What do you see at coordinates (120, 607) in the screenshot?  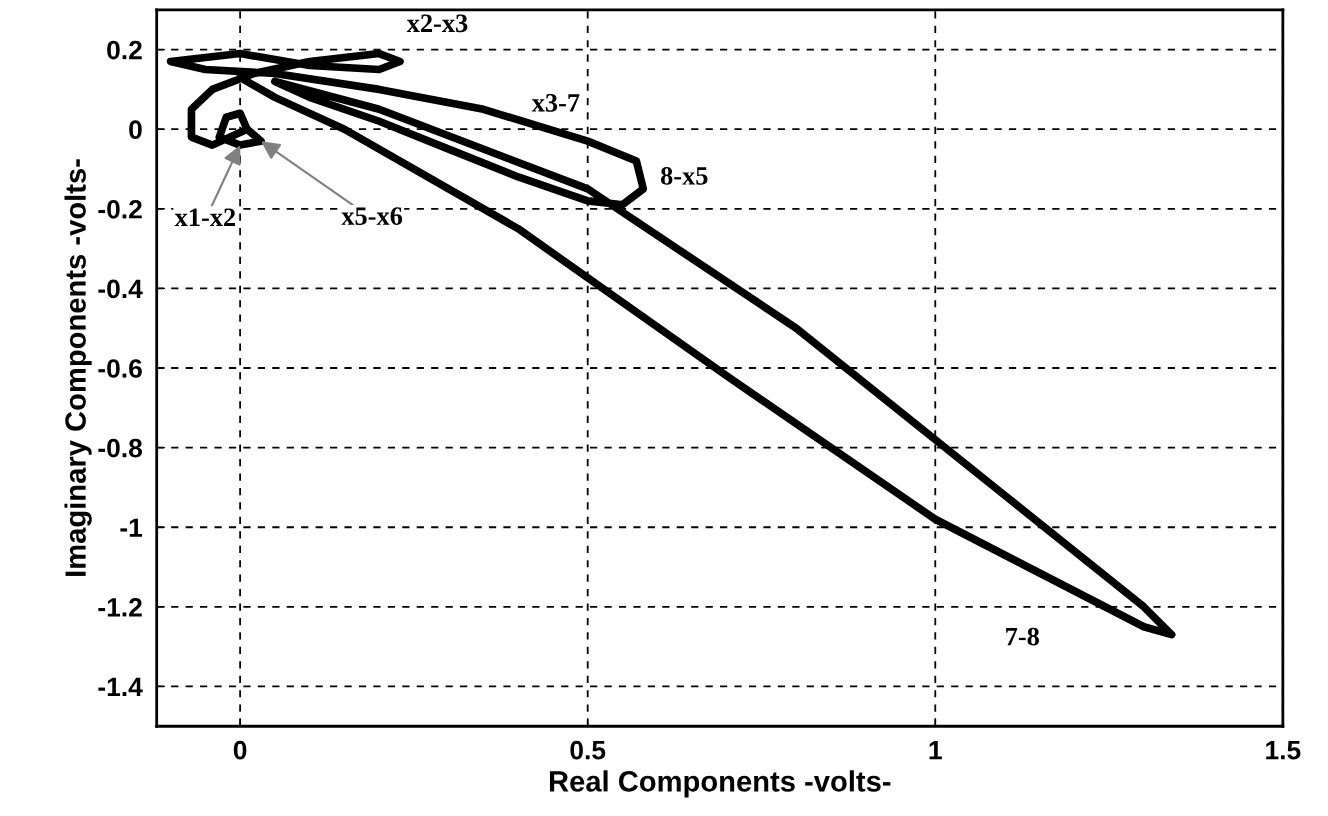 I see `y-tick-label: -1.2` at bounding box center [120, 607].